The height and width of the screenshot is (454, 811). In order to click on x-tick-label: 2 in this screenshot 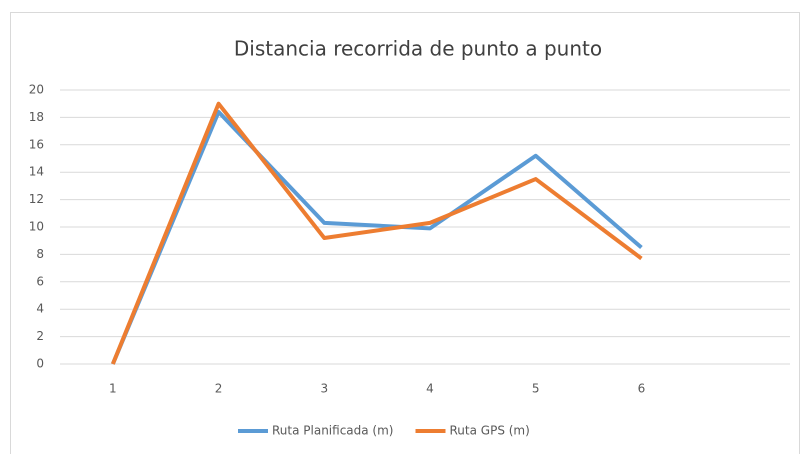, I will do `click(219, 389)`.